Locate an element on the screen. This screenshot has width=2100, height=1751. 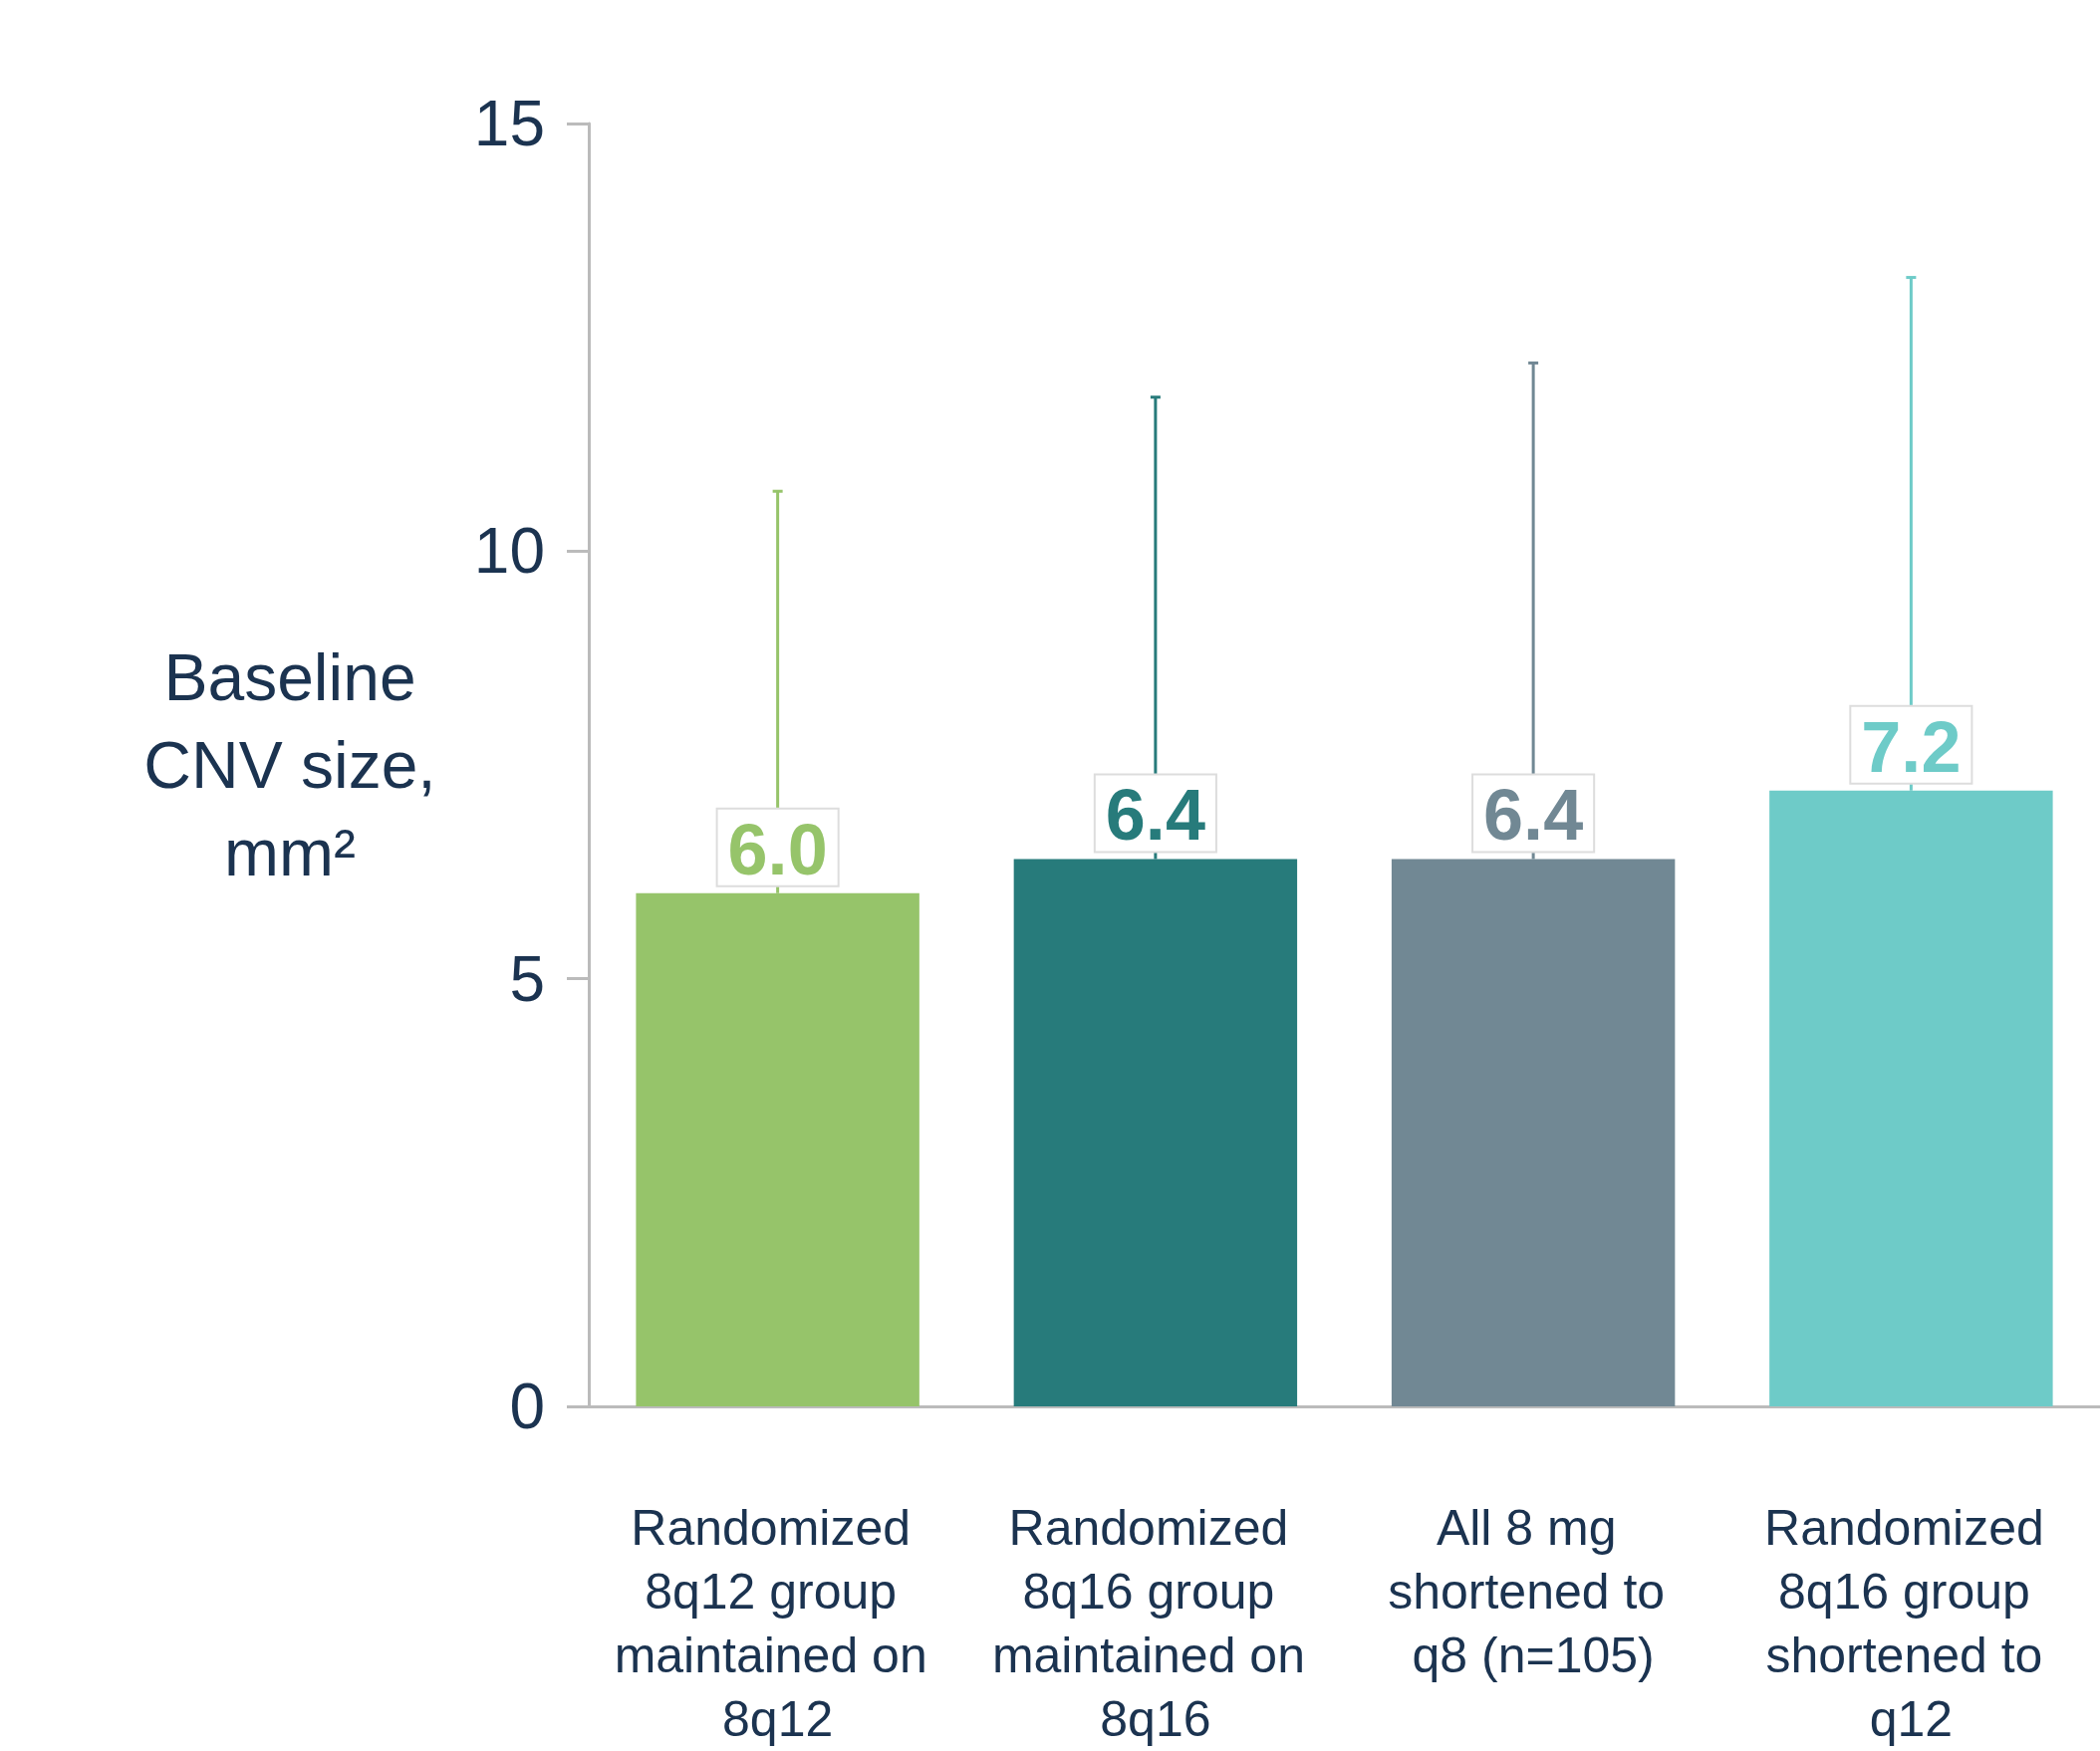
data-label: 6.0 is located at coordinates (777, 849).